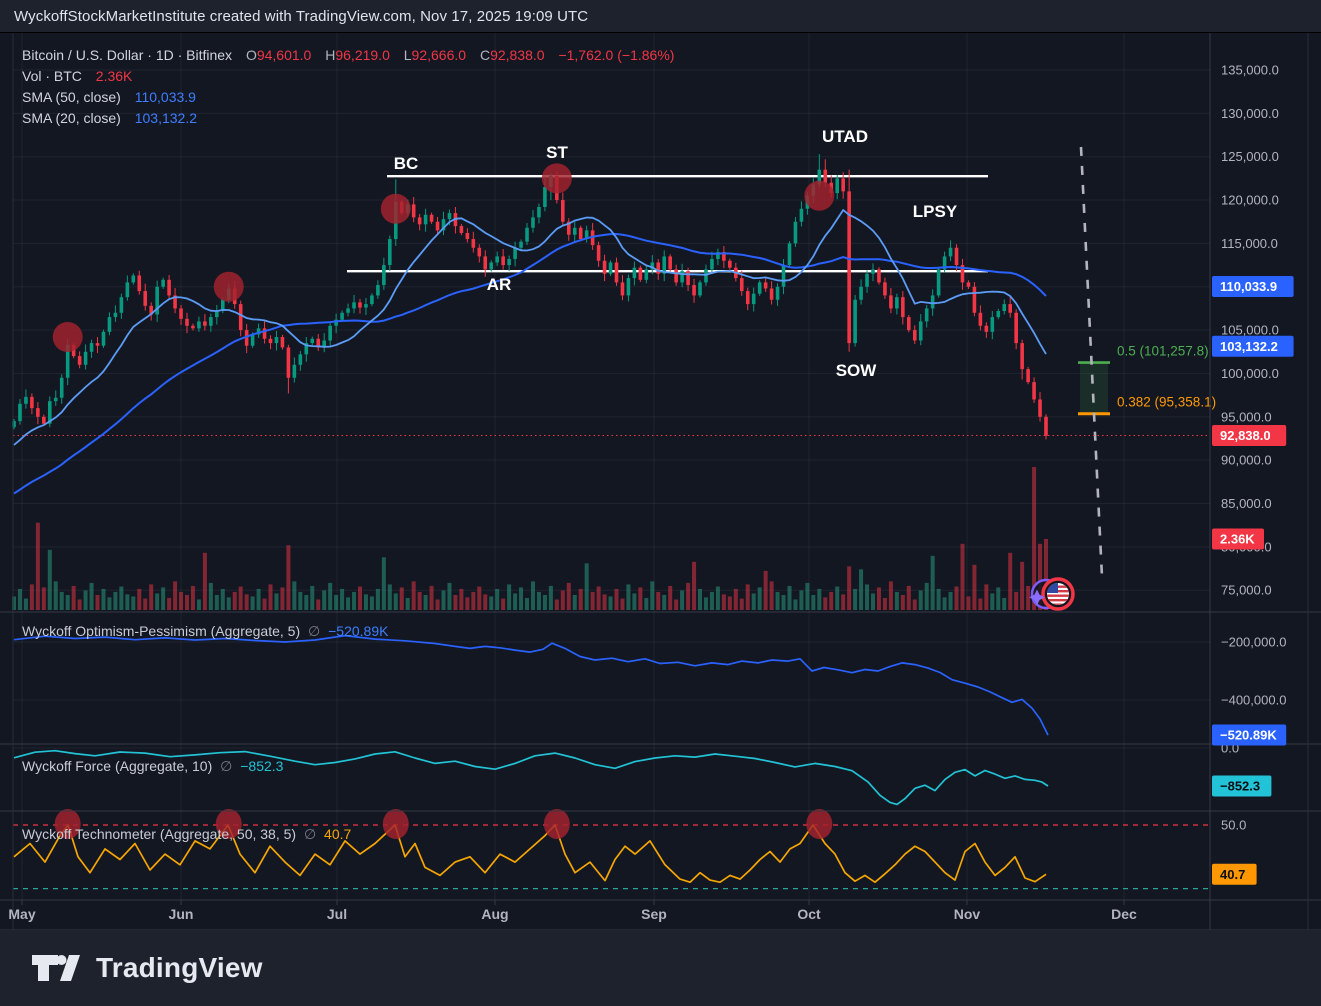  What do you see at coordinates (109, 118) in the screenshot?
I see `sma20-legend: SMA (20, close) 103,132.2` at bounding box center [109, 118].